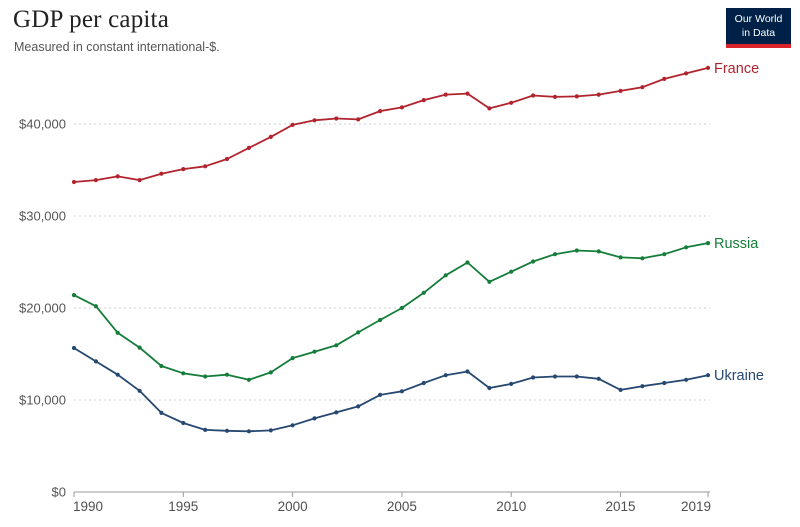 This screenshot has height=527, width=800. Describe the element at coordinates (576, 96) in the screenshot. I see `data-point-france-2013` at that location.